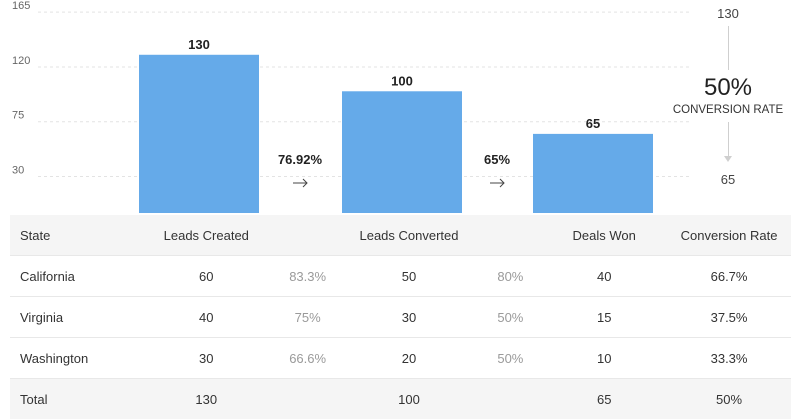 This screenshot has width=809, height=420. Describe the element at coordinates (728, 13) in the screenshot. I see `summary-top-value: 130` at that location.